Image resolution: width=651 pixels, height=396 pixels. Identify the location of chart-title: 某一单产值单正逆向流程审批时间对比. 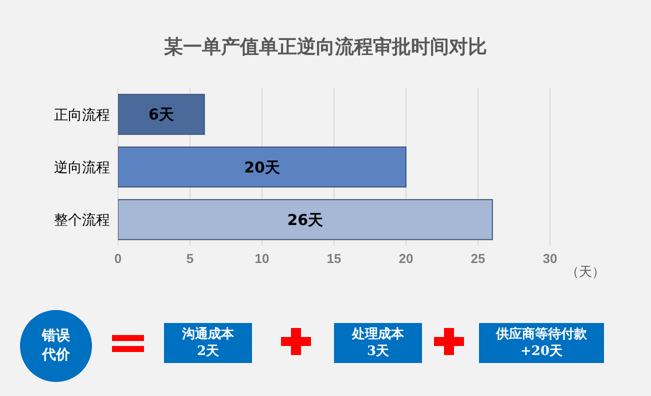
(325, 47).